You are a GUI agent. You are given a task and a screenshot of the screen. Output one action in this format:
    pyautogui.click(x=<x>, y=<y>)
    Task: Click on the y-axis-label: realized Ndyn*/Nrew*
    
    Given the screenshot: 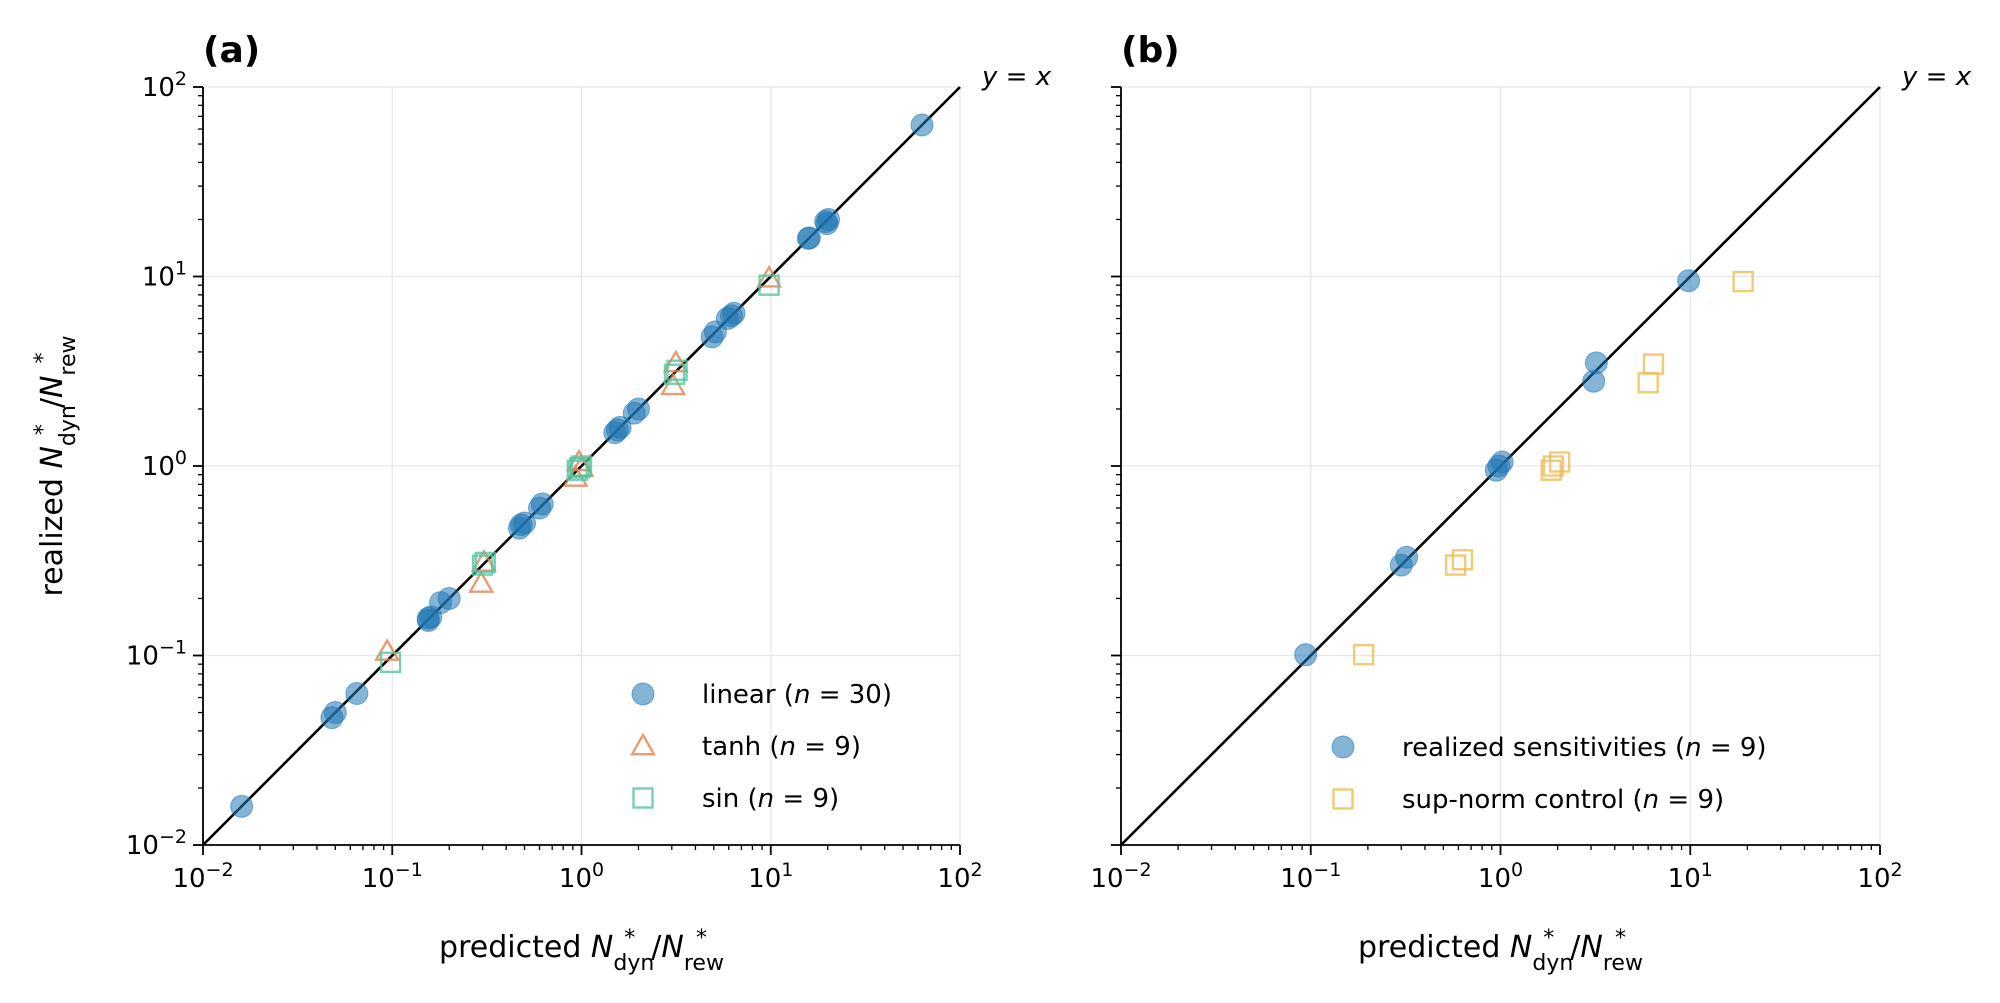 What is the action you would take?
    pyautogui.click(x=56, y=465)
    